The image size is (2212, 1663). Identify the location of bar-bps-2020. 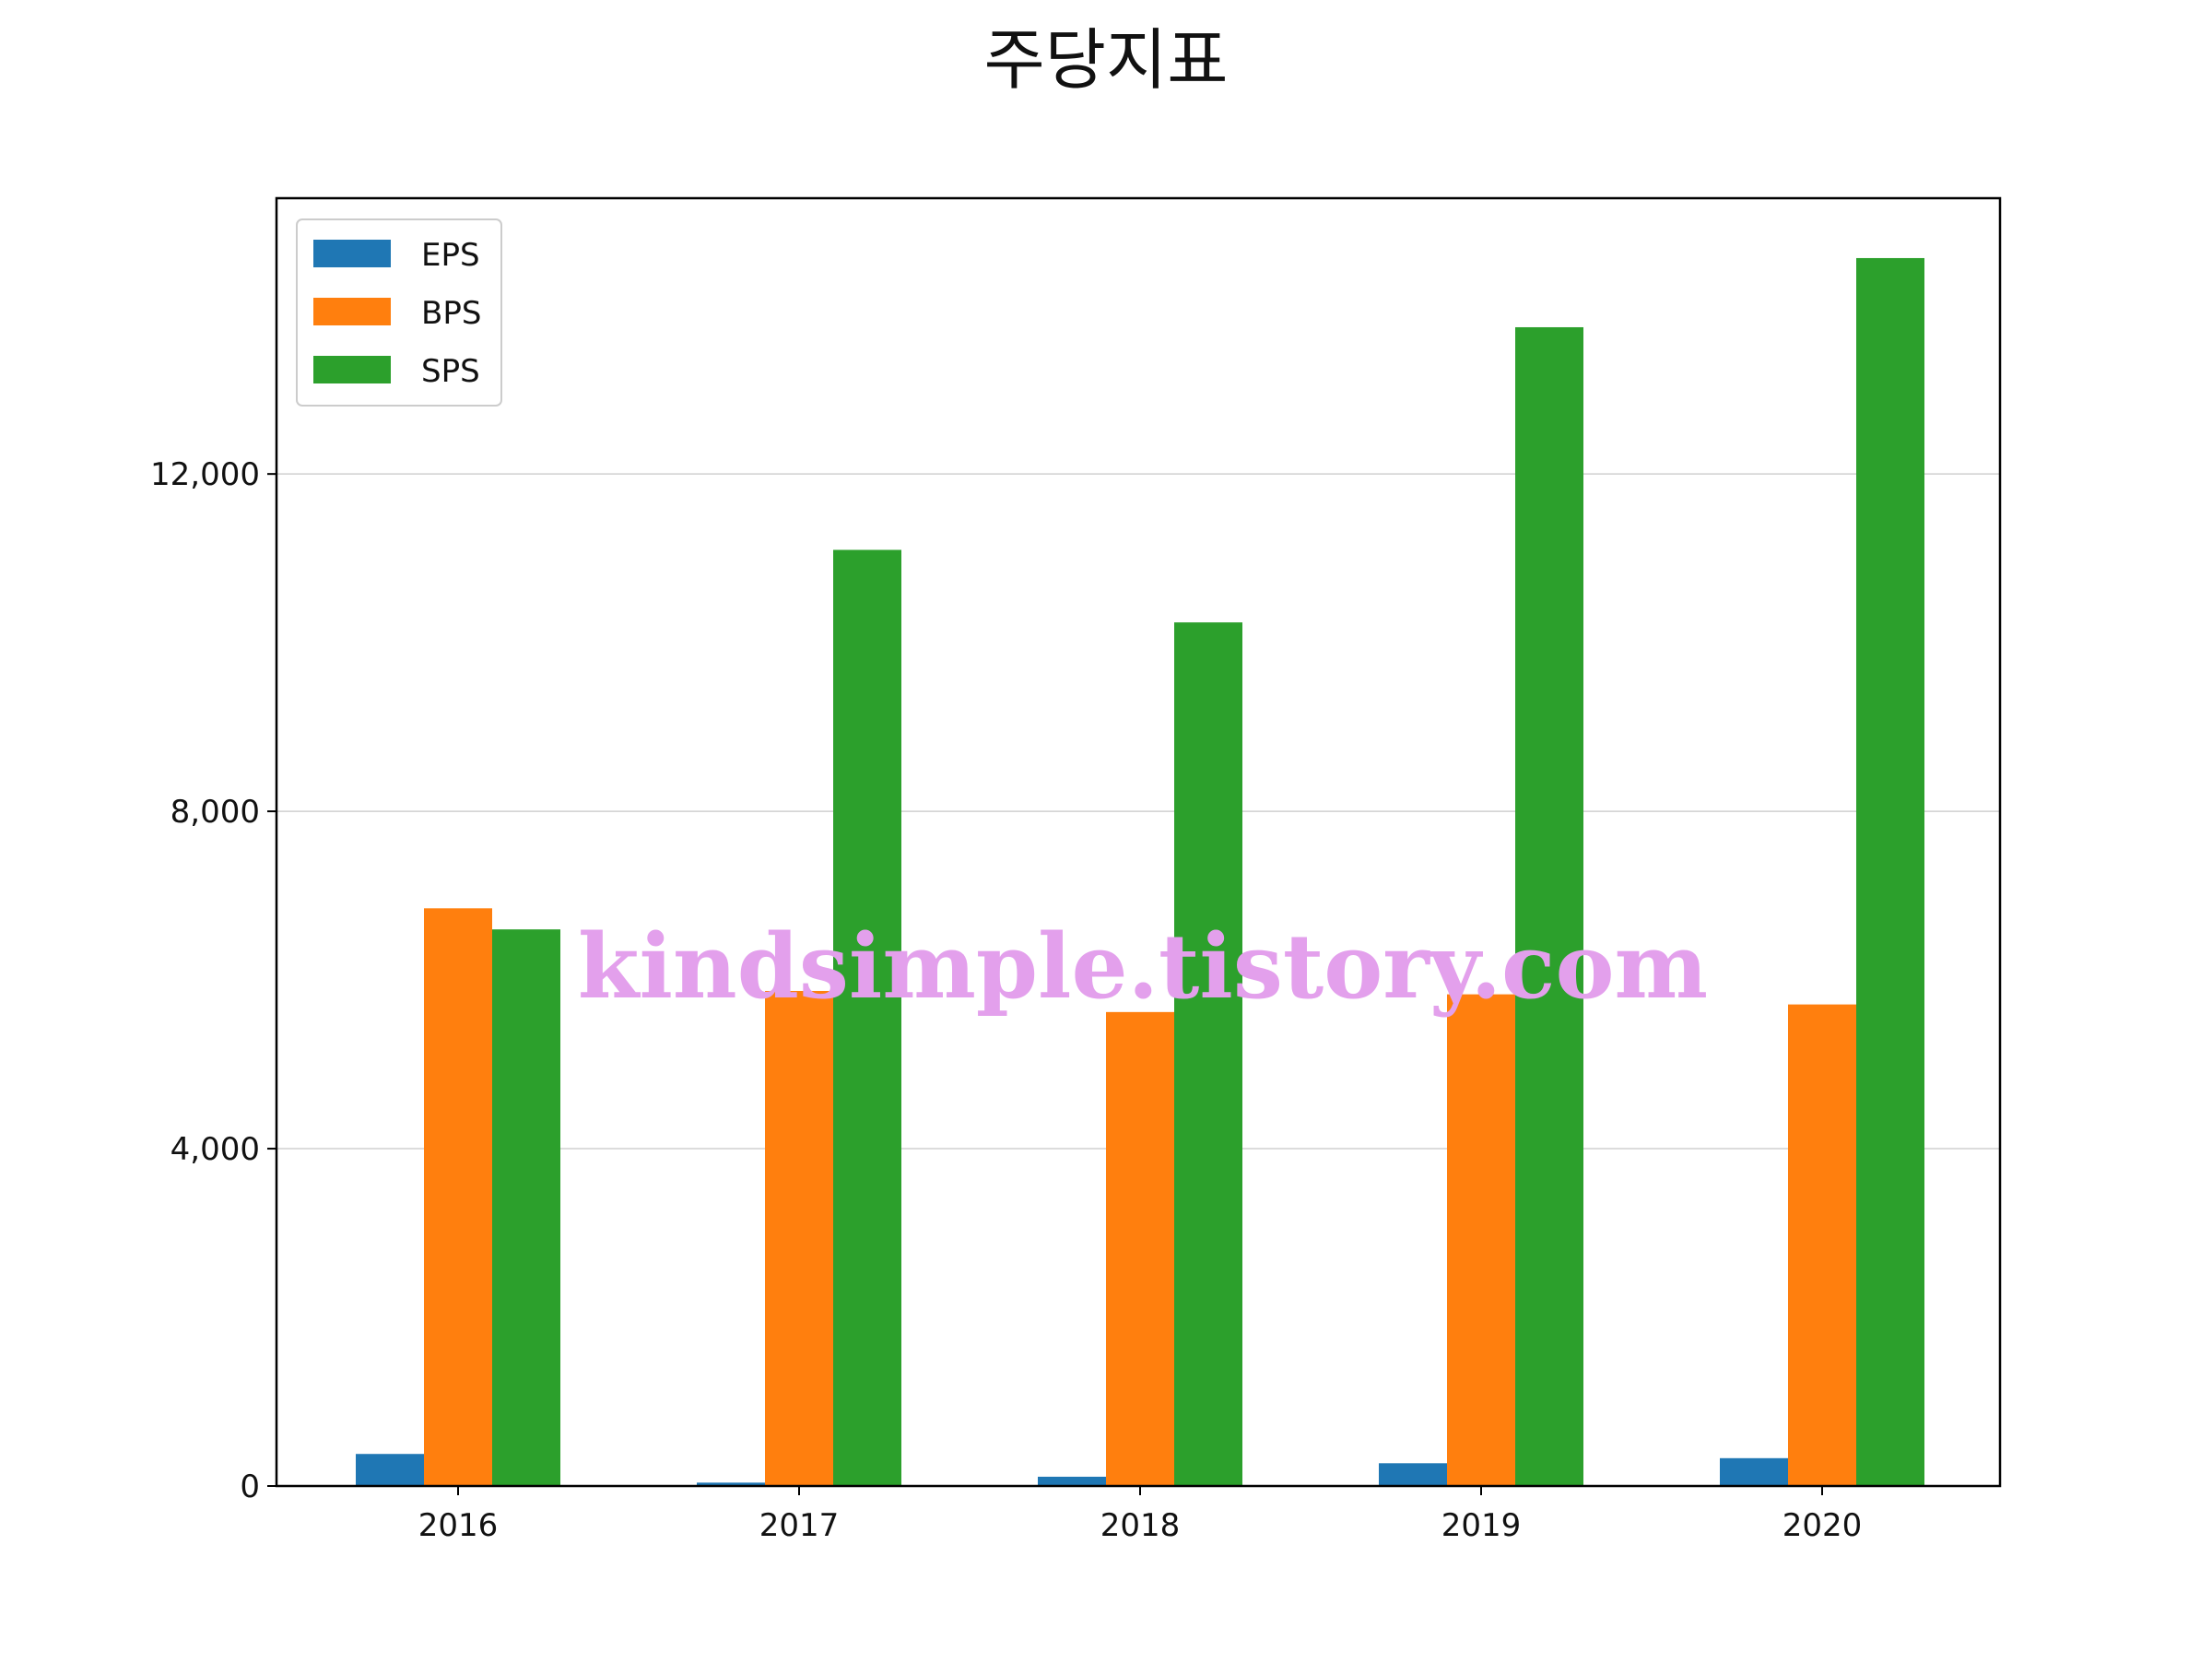
(1822, 1245).